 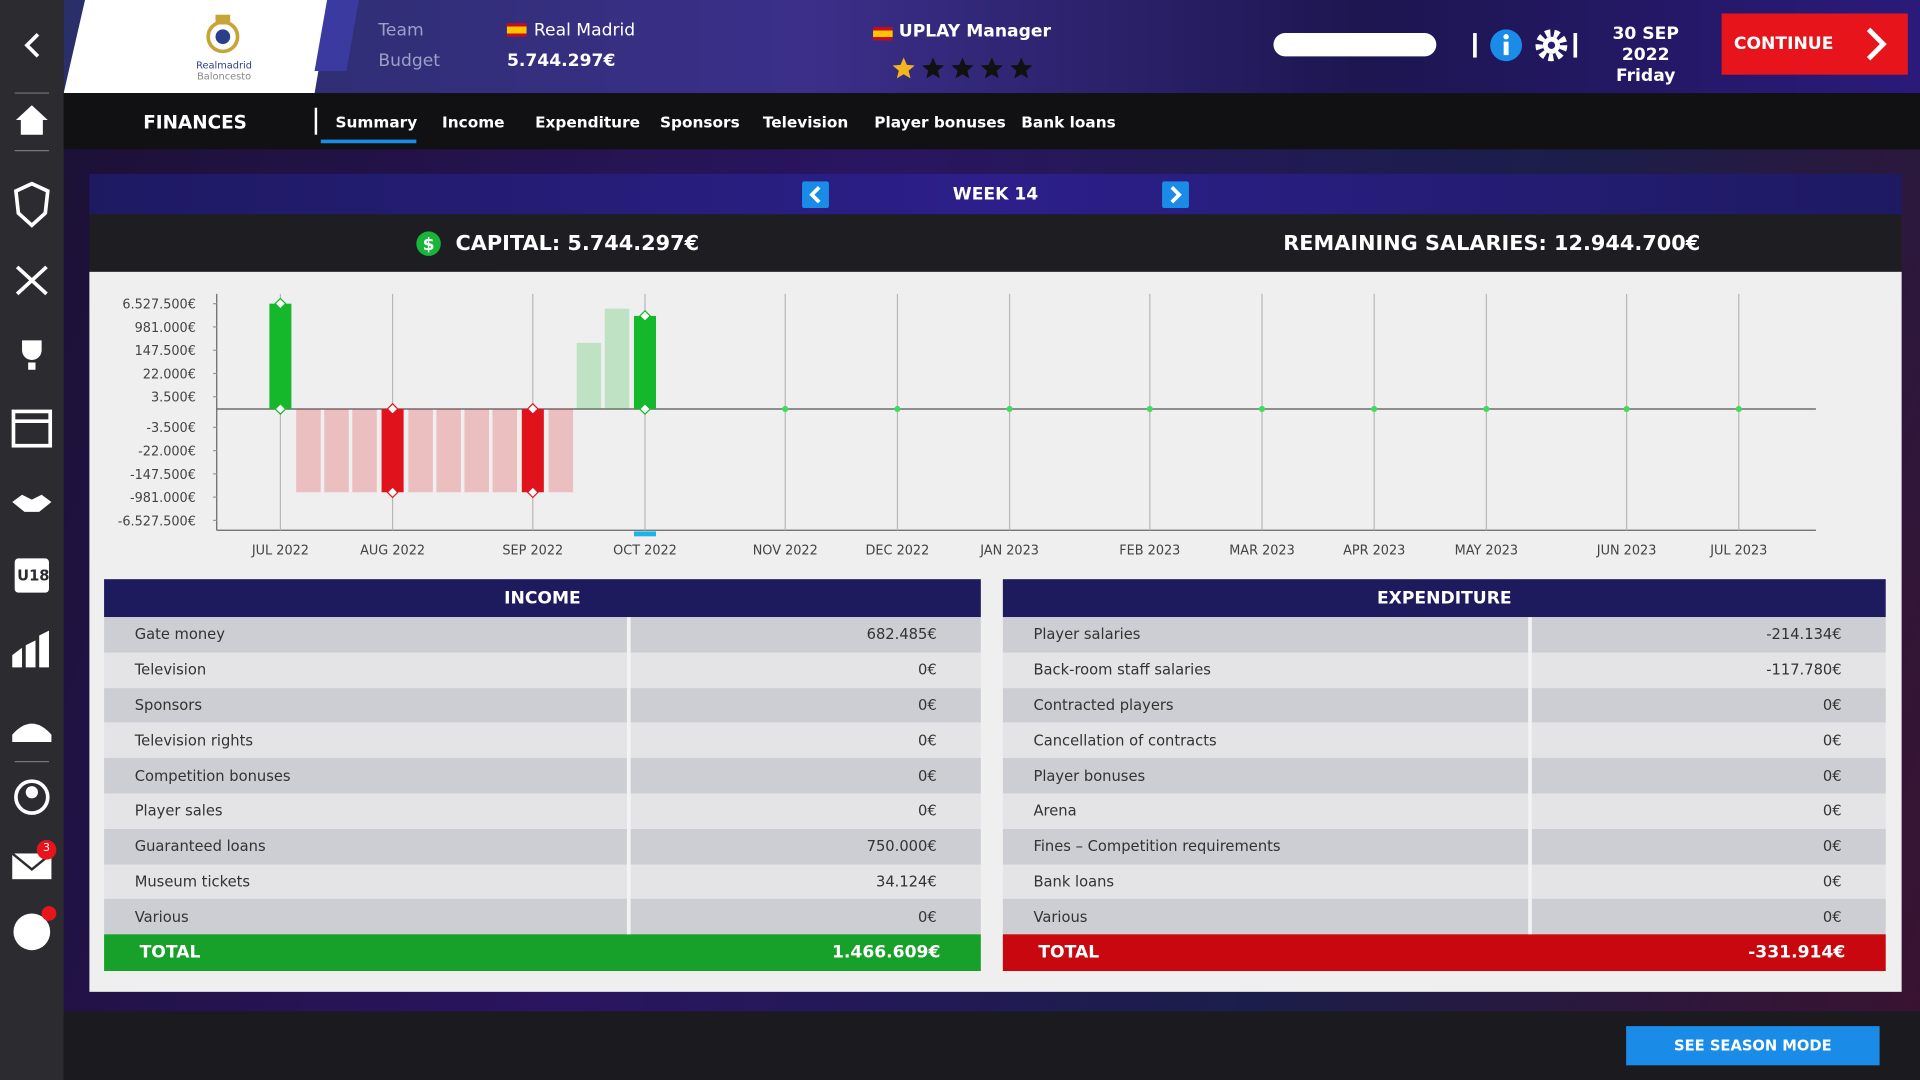 What do you see at coordinates (815, 195) in the screenshot?
I see `prev-week` at bounding box center [815, 195].